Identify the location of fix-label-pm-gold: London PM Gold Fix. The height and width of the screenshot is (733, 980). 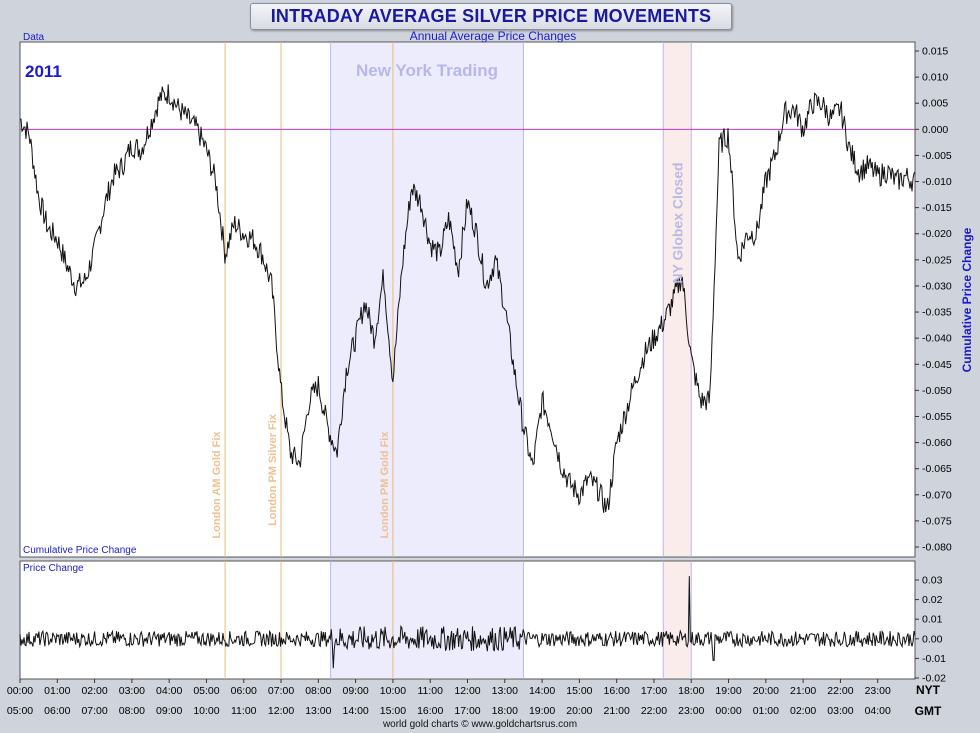
(385, 485).